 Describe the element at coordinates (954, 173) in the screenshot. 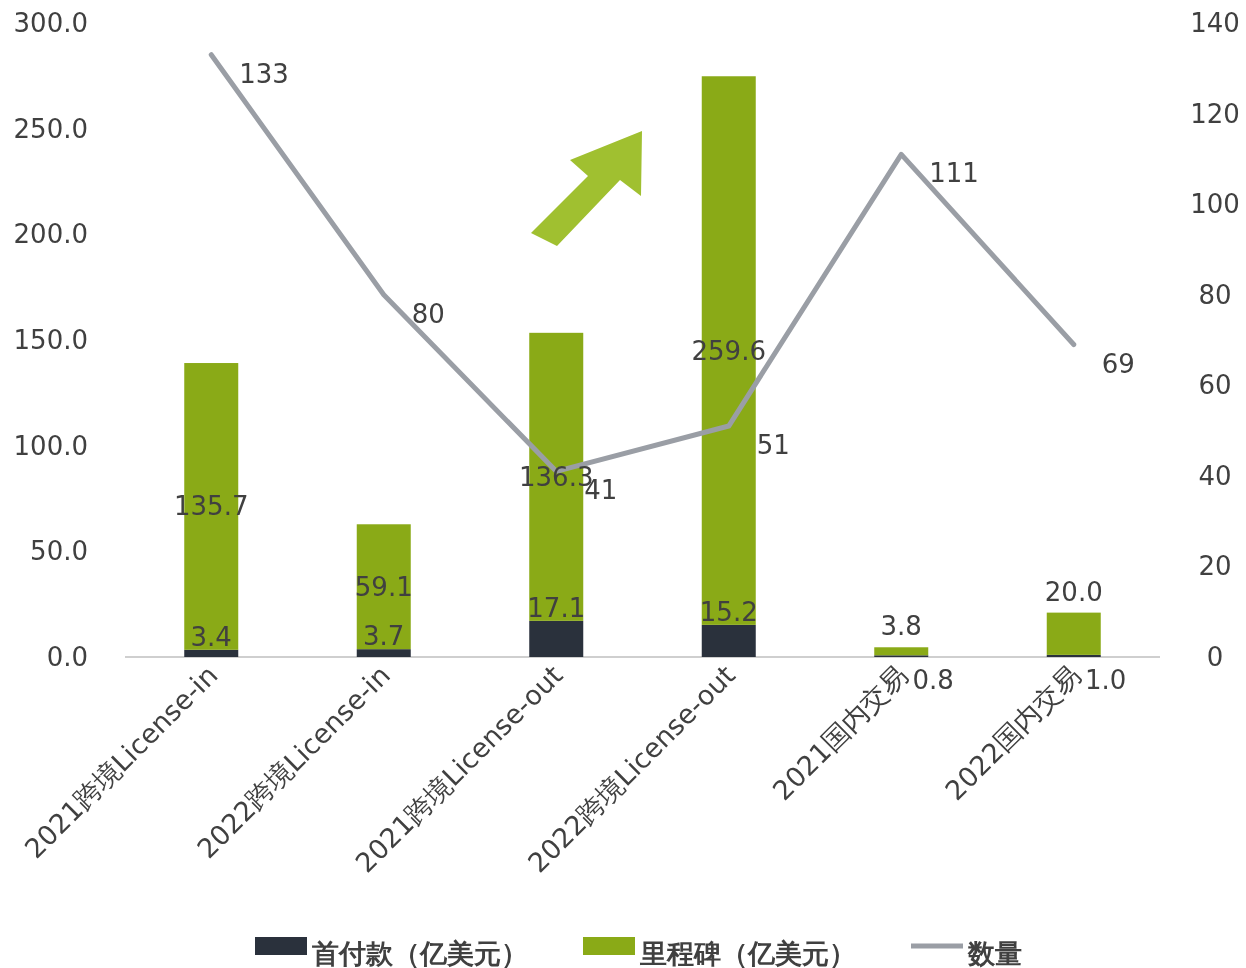

I see `data-label: 111` at that location.